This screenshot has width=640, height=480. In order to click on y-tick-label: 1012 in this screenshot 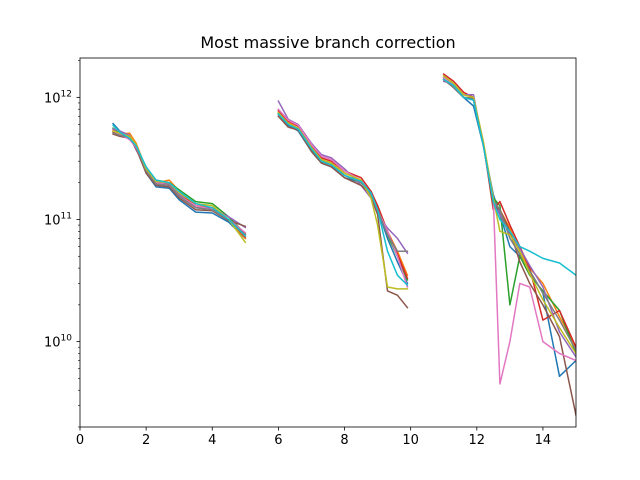, I will do `click(58, 97)`.